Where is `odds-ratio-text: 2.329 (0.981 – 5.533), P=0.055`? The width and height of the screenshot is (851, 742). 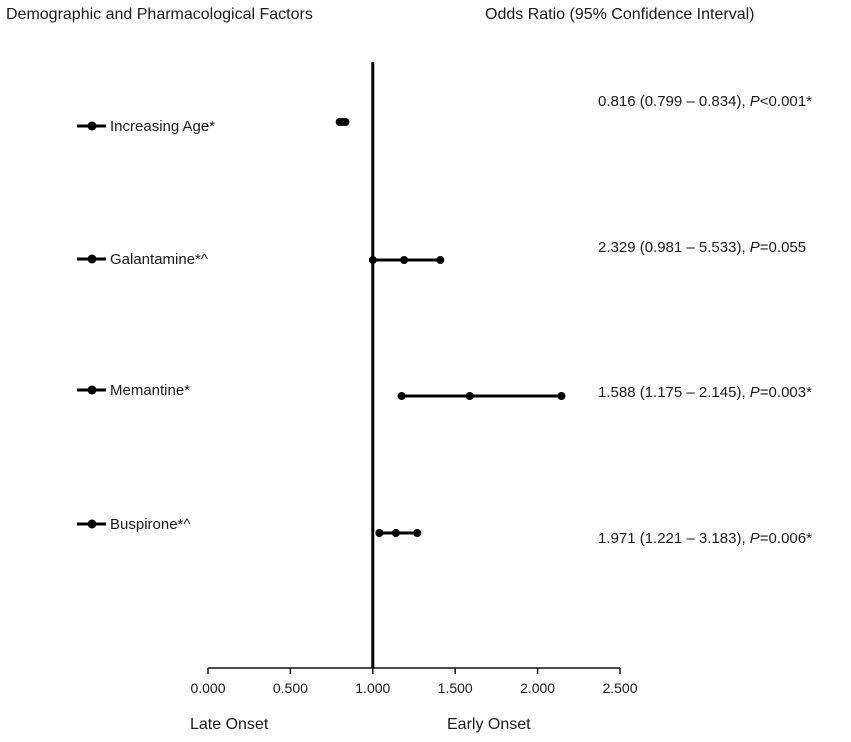
odds-ratio-text: 2.329 (0.981 – 5.533), P=0.055 is located at coordinates (702, 247).